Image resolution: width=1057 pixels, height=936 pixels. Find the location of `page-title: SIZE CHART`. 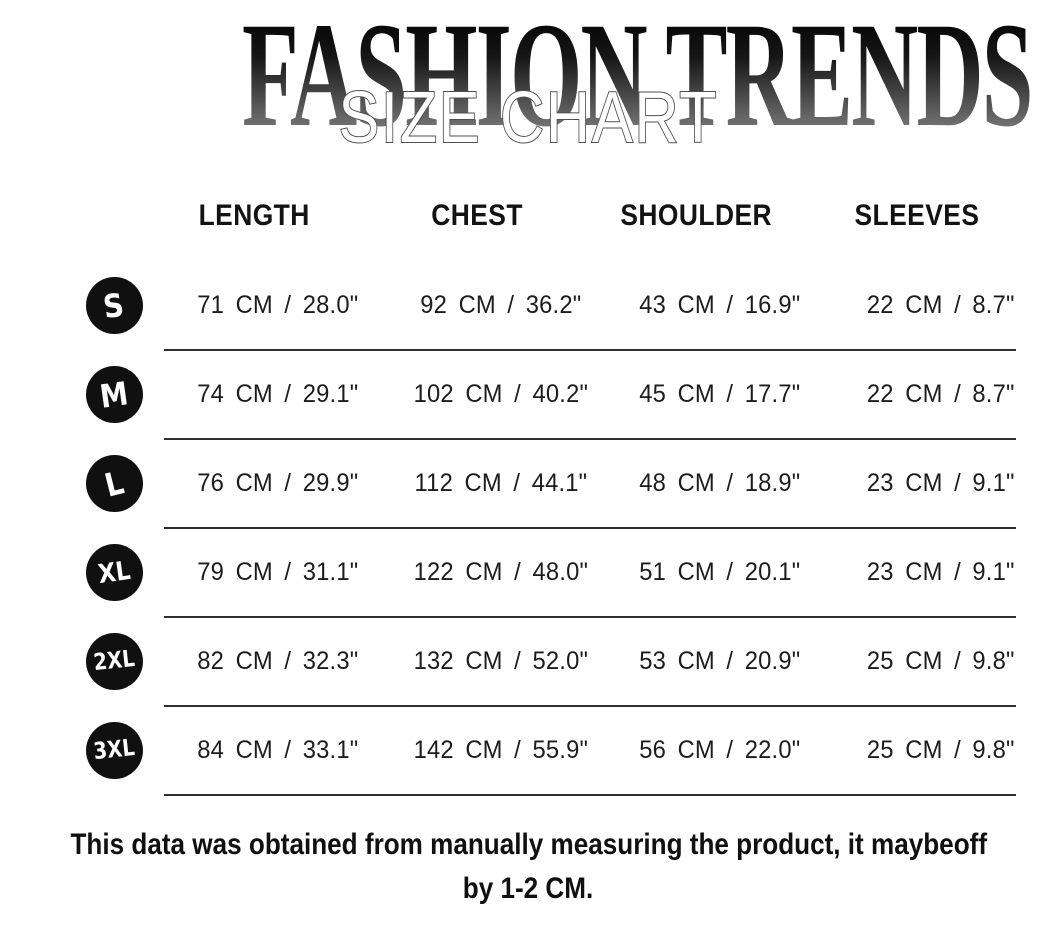

page-title: SIZE CHART is located at coordinates (528, 118).